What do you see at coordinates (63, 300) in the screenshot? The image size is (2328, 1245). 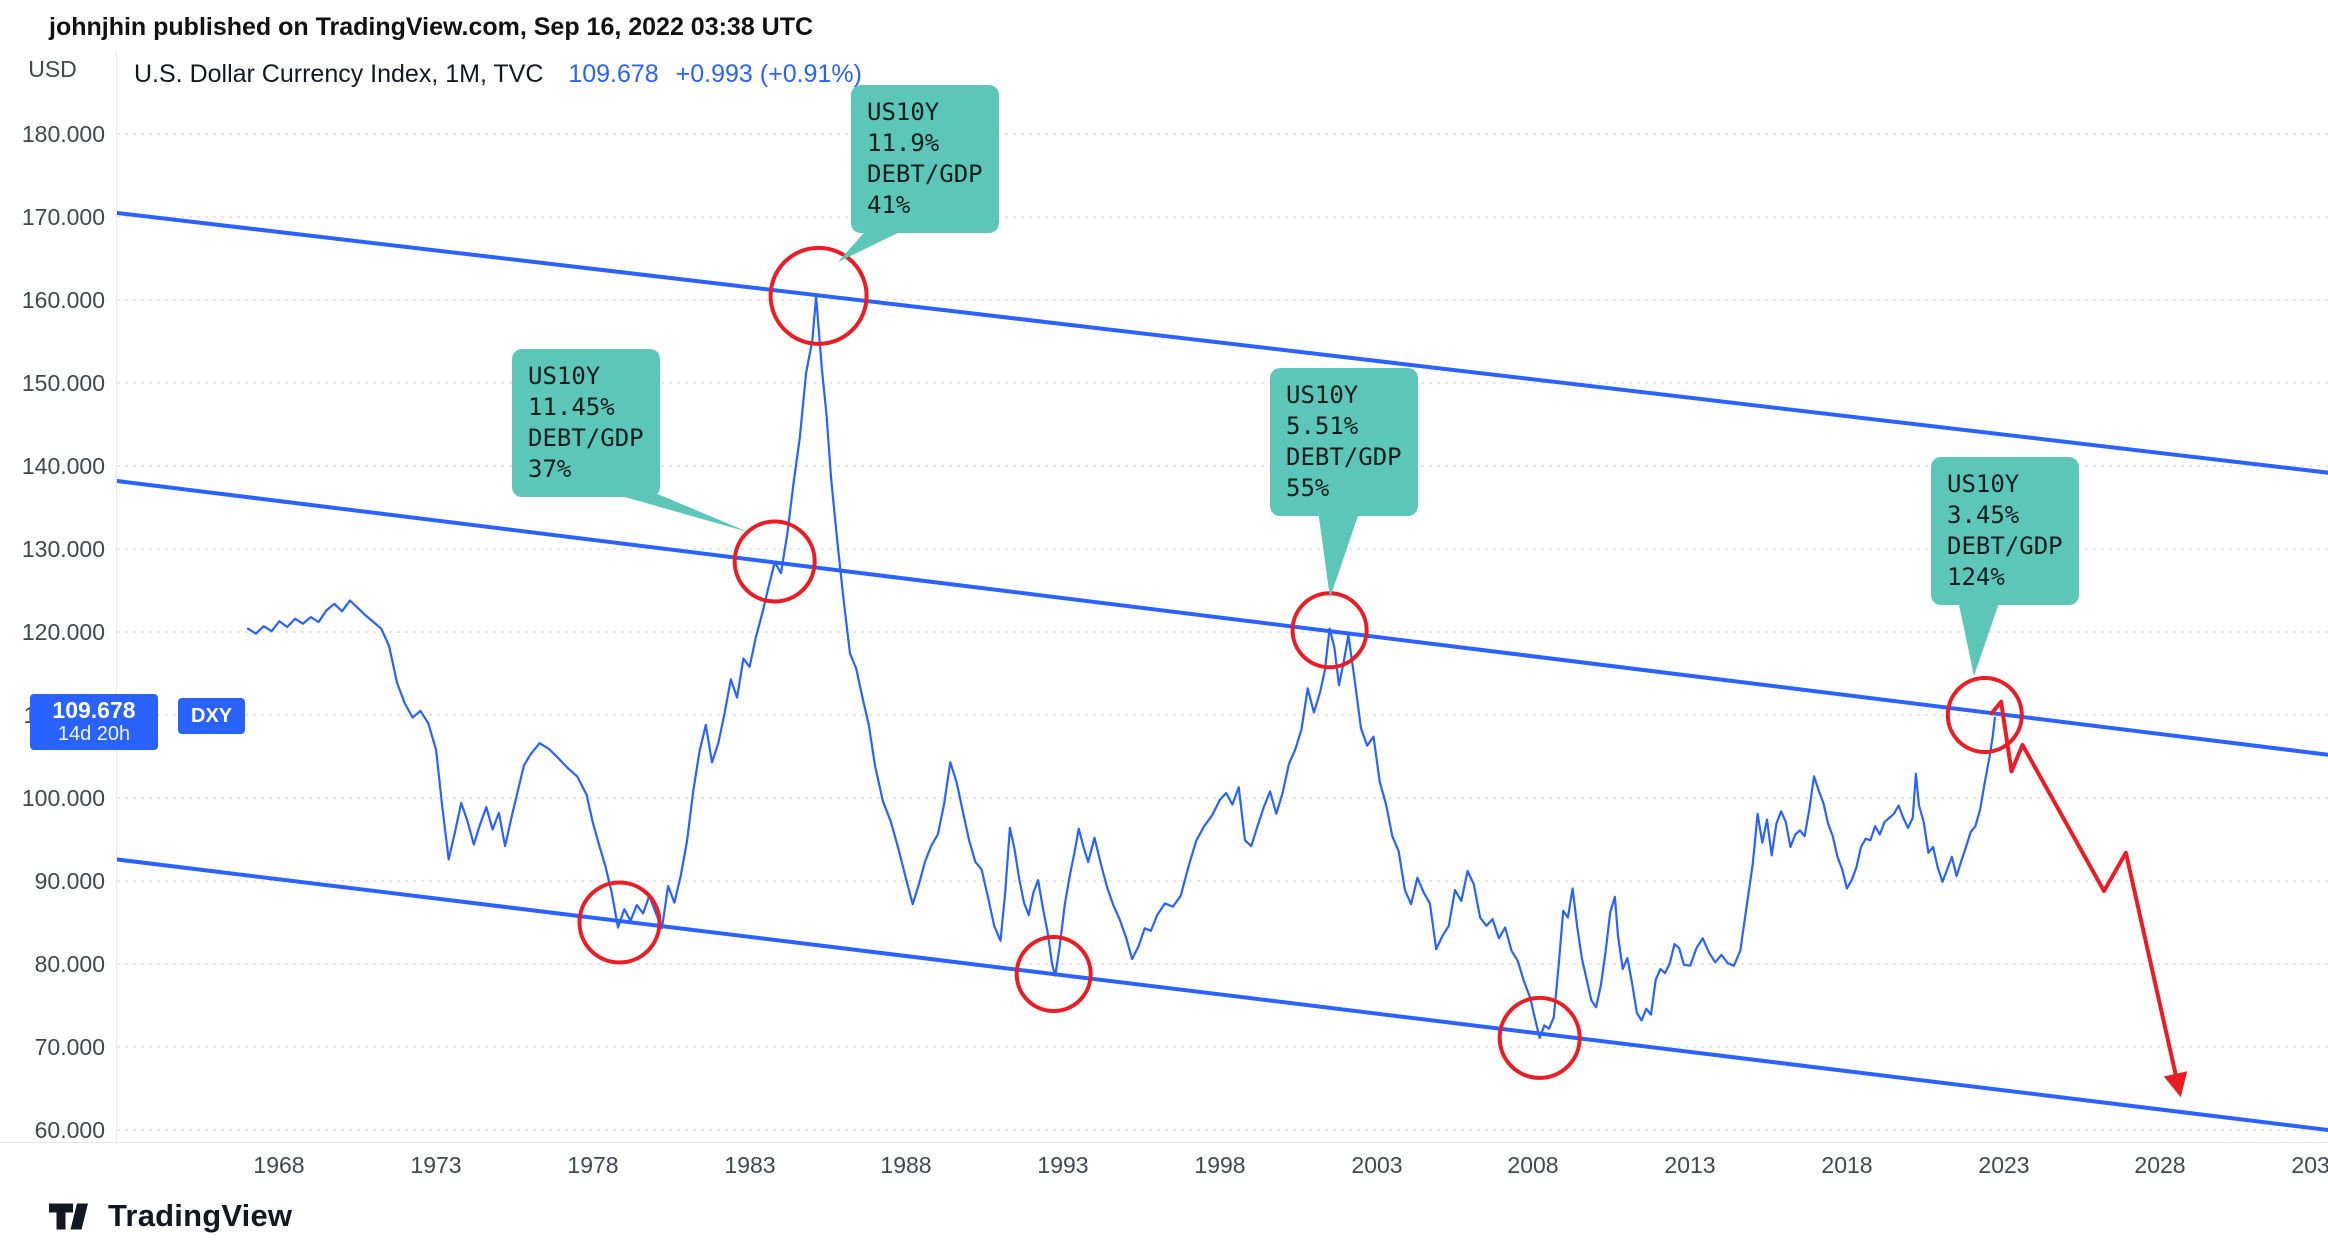 I see `y-axis-label: 160.000` at bounding box center [63, 300].